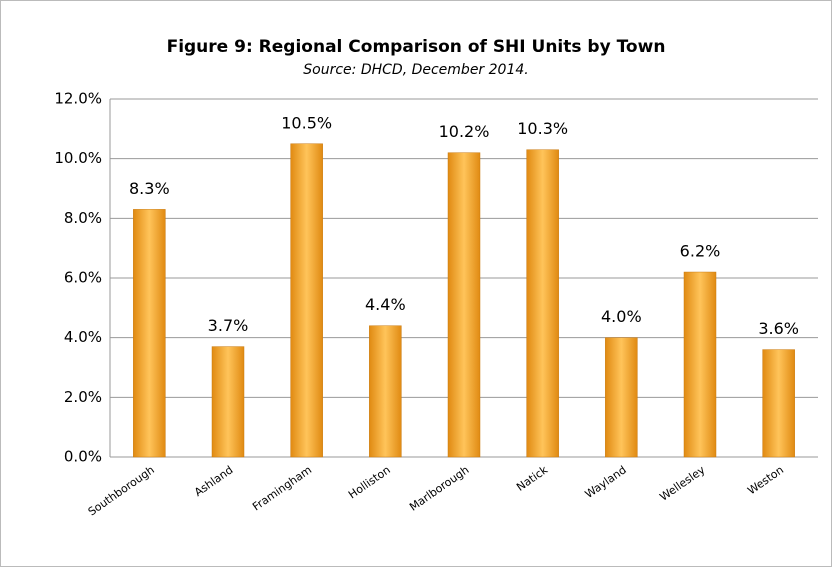 The image size is (832, 567). Describe the element at coordinates (464, 131) in the screenshot. I see `data-label: 10.2%` at that location.